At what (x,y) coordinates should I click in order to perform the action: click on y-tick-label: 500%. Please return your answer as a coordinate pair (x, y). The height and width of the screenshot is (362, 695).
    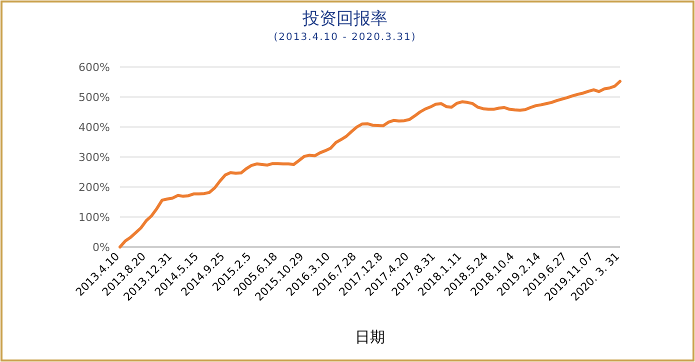
    Looking at the image, I should click on (94, 97).